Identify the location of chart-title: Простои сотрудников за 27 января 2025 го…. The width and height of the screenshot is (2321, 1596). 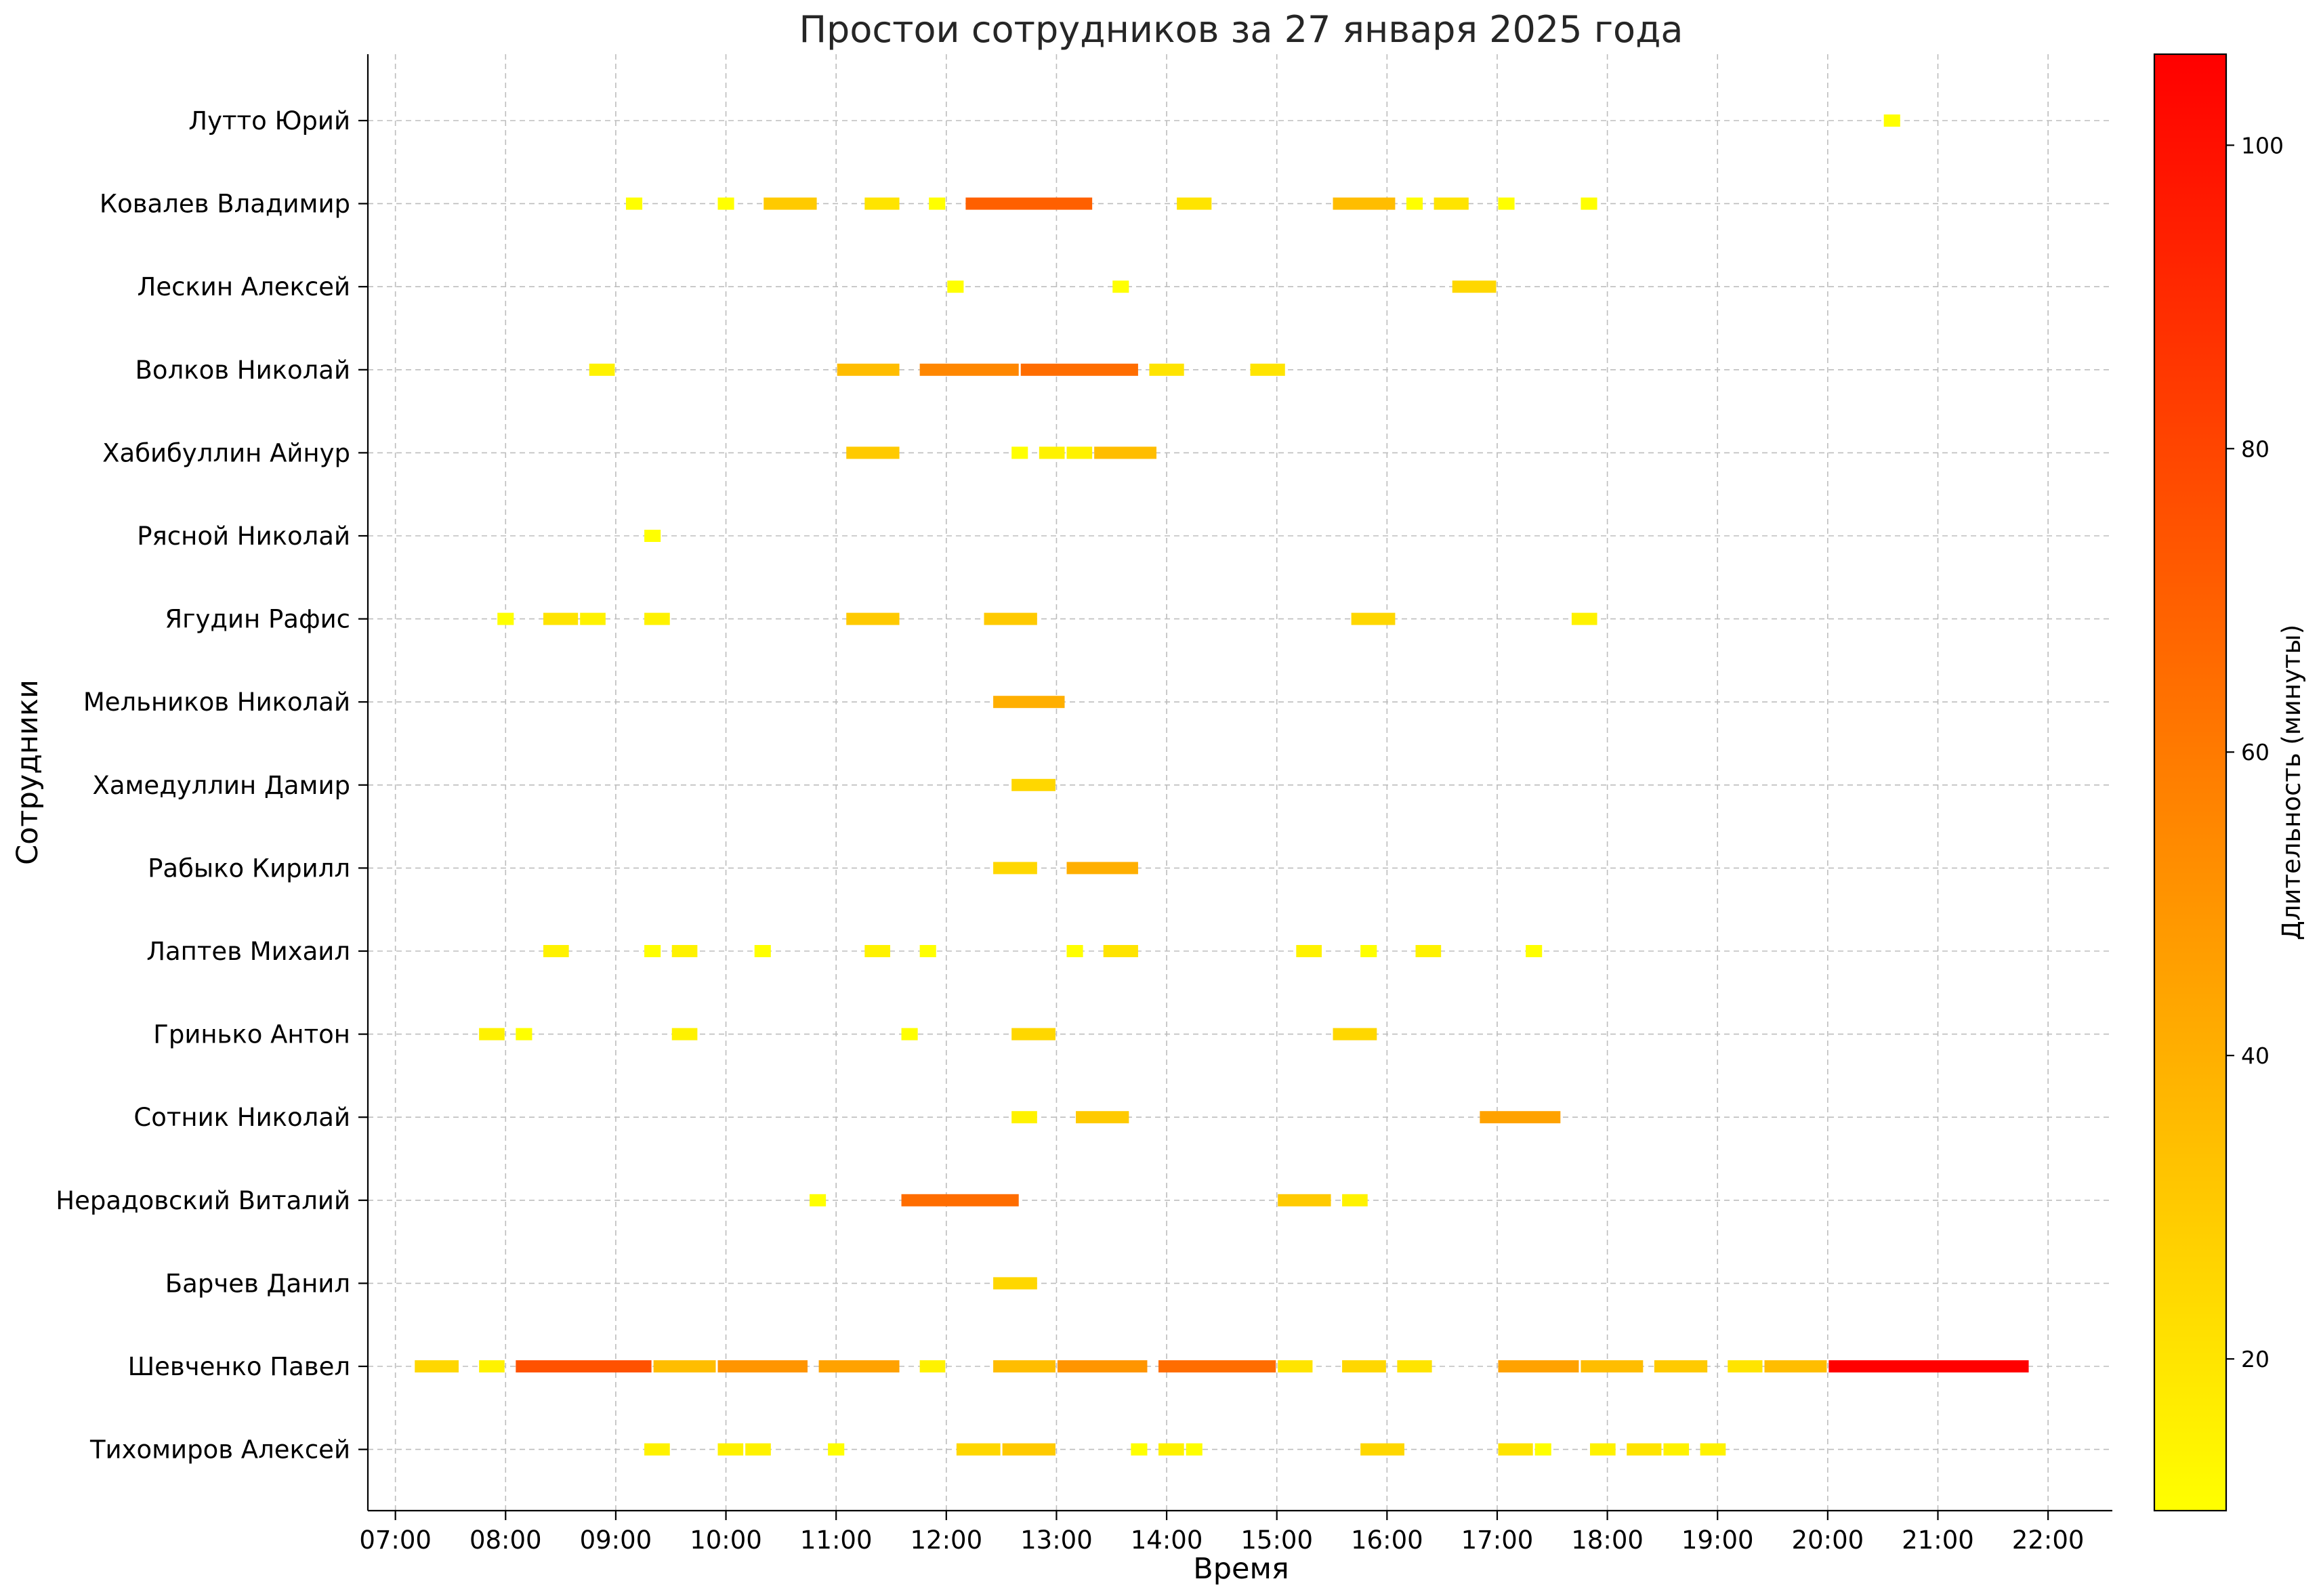
(1241, 29).